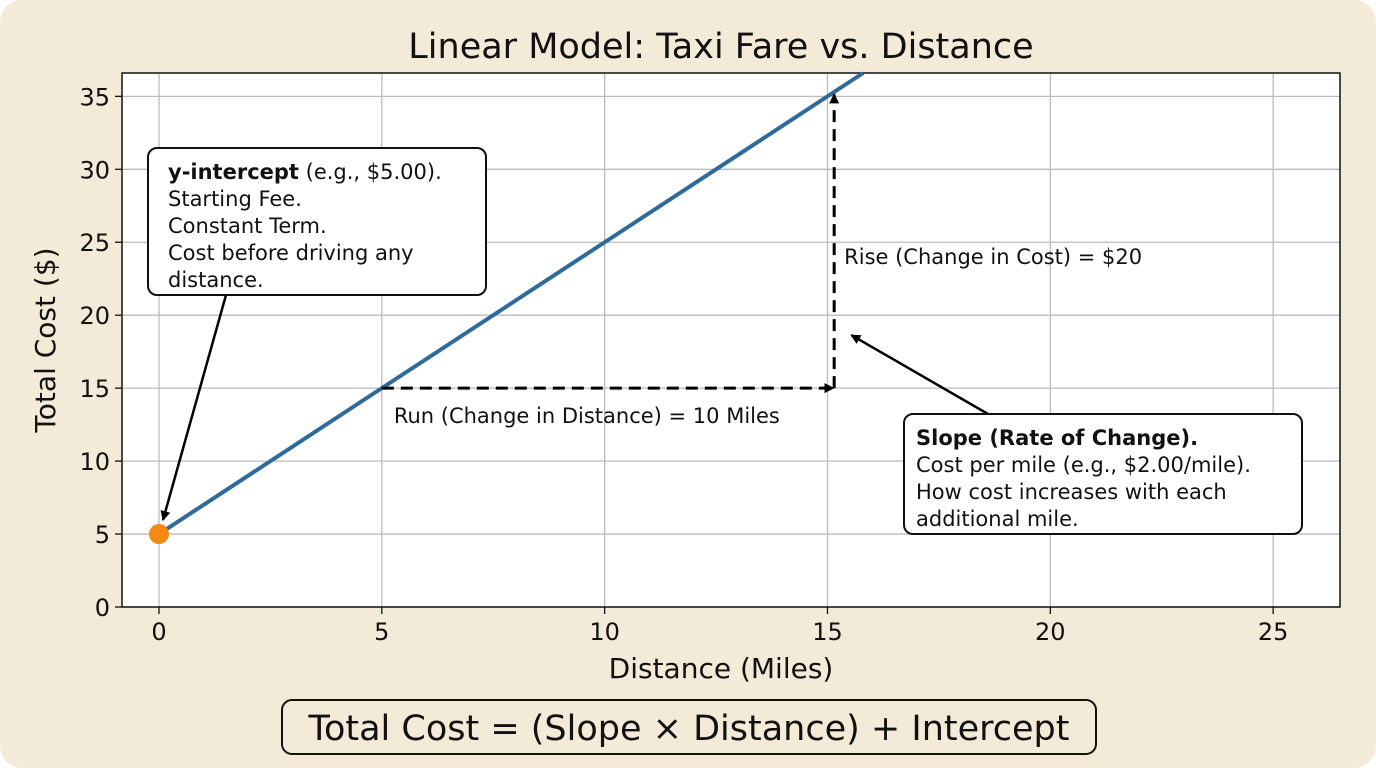  Describe the element at coordinates (1273, 632) in the screenshot. I see `x-tick-label: 25` at that location.